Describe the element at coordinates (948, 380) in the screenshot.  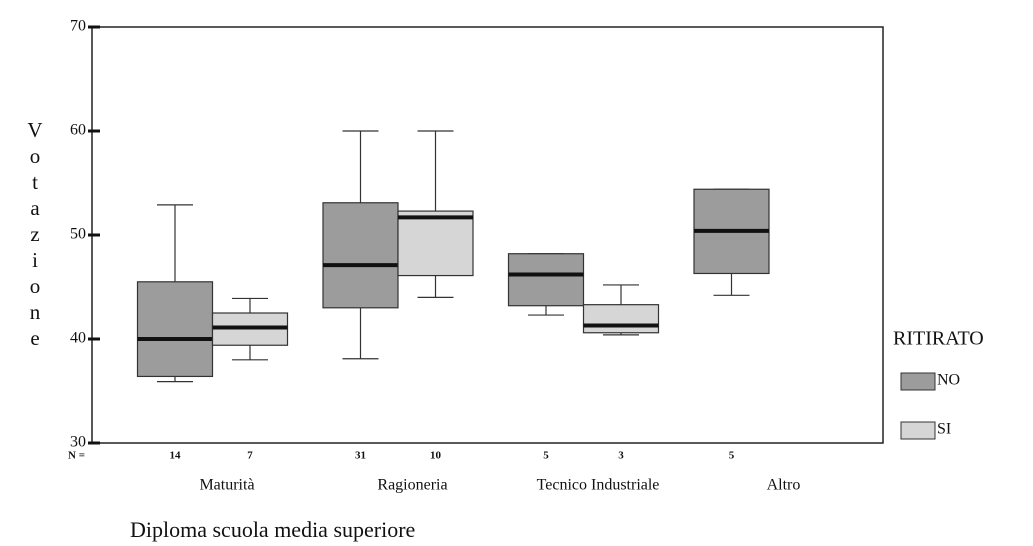
I see `legend-label: NO` at that location.